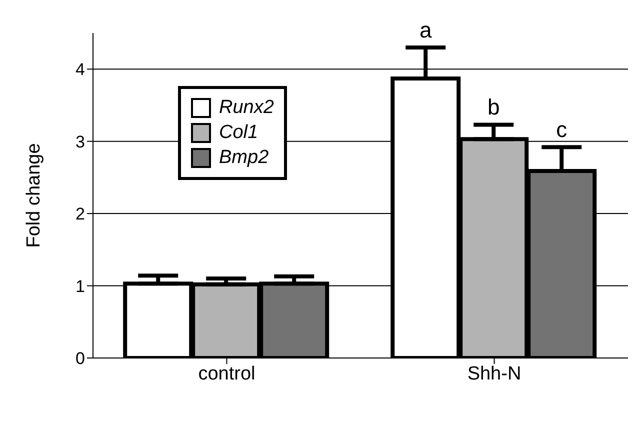 Image resolution: width=641 pixels, height=422 pixels. What do you see at coordinates (80, 214) in the screenshot?
I see `y-tick-label: 2` at bounding box center [80, 214].